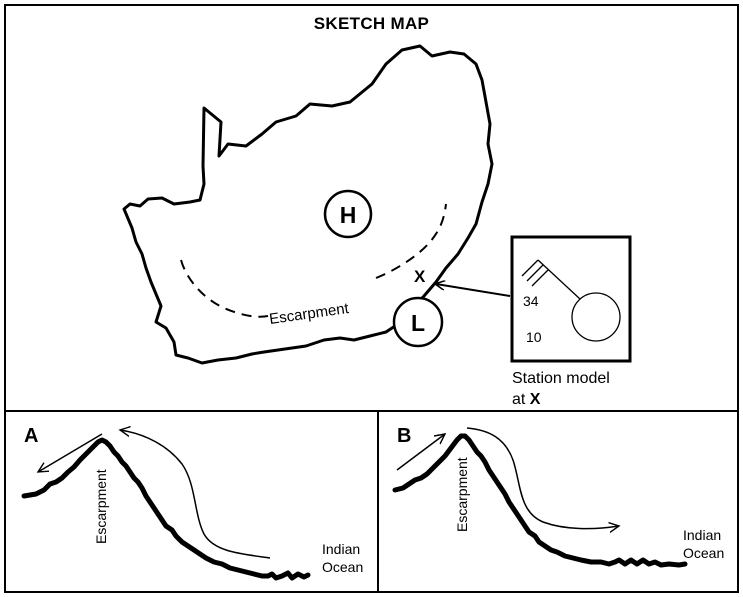 The image size is (743, 597). I want to click on map-title: SKETCH MAP, so click(371, 23).